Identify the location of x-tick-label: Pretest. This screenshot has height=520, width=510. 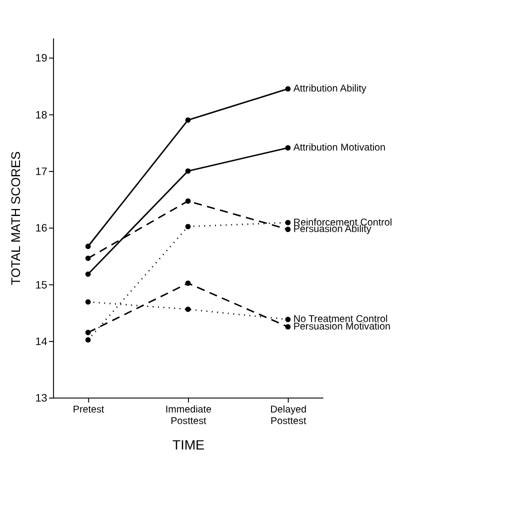
(88, 410).